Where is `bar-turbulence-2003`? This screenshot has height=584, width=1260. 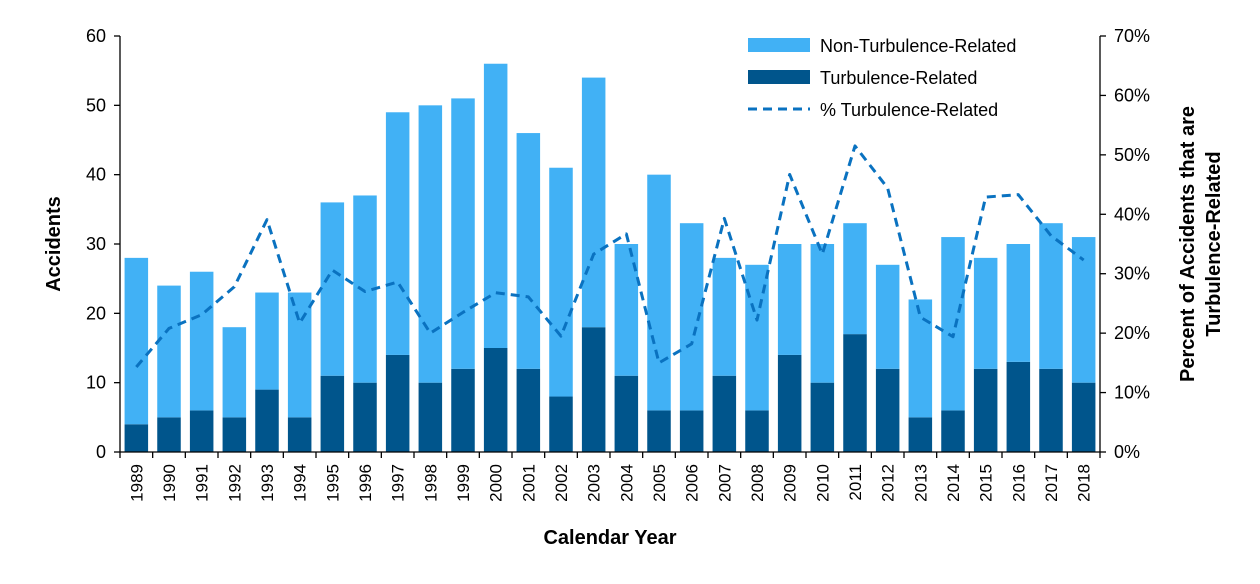
bar-turbulence-2003 is located at coordinates (593, 389).